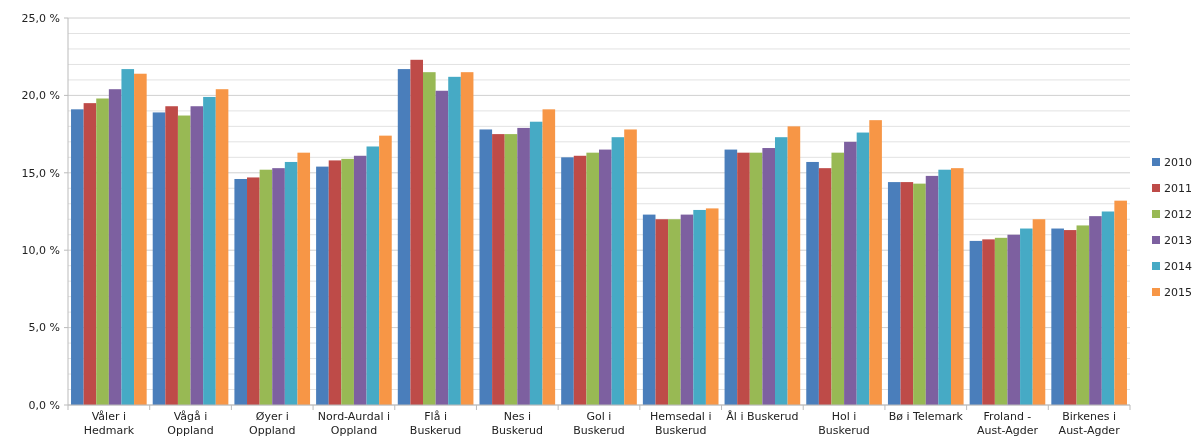 The image size is (1201, 445). What do you see at coordinates (44, 405) in the screenshot?
I see `y-tick-label: 0,0 %` at bounding box center [44, 405].